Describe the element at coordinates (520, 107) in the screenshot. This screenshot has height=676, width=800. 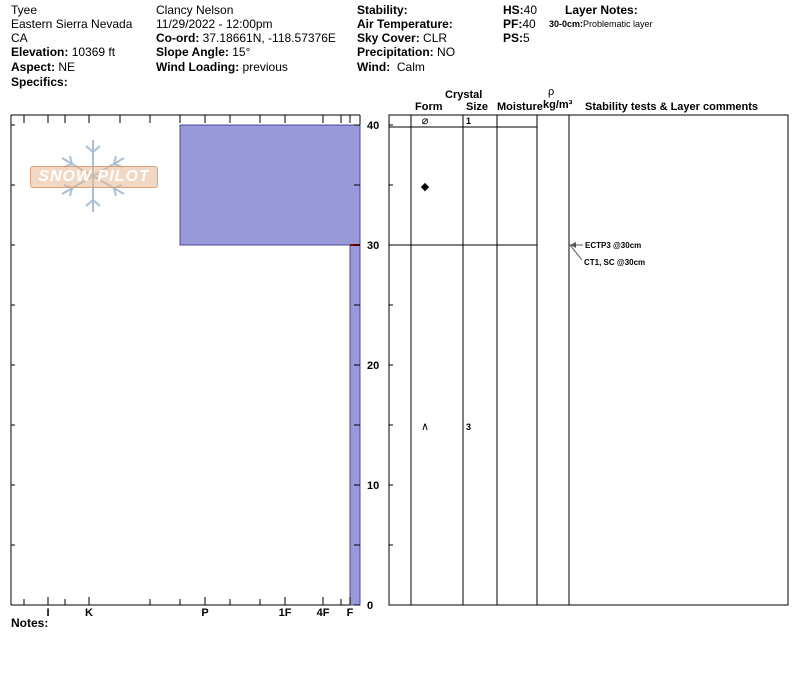
I see `moisture-header: Moisture` at that location.